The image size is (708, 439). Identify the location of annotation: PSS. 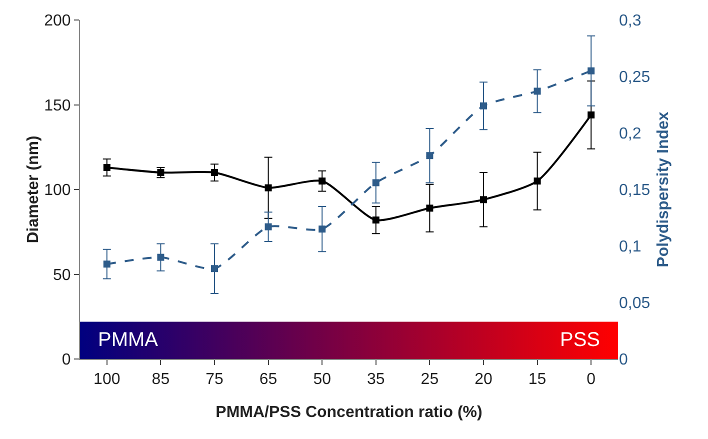
(580, 340).